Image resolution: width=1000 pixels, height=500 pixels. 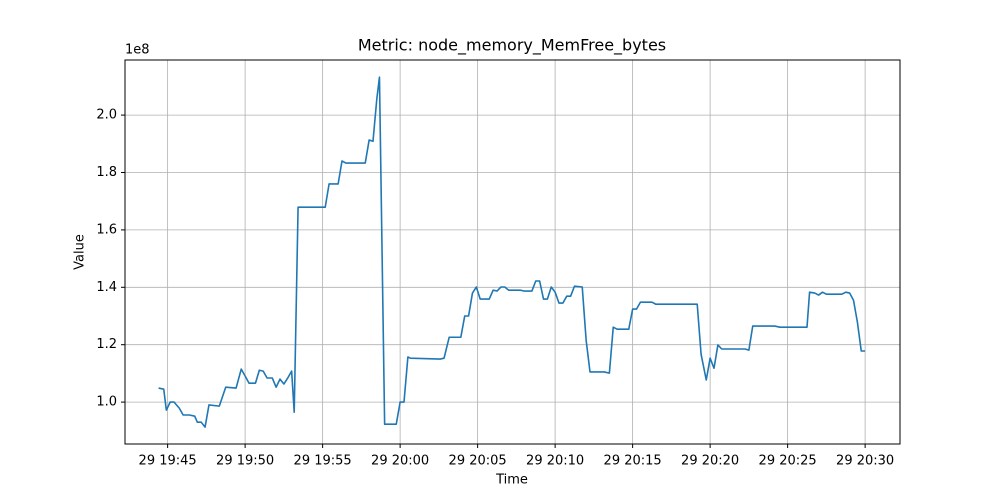 What do you see at coordinates (511, 480) in the screenshot?
I see `x-axis-label: Time` at bounding box center [511, 480].